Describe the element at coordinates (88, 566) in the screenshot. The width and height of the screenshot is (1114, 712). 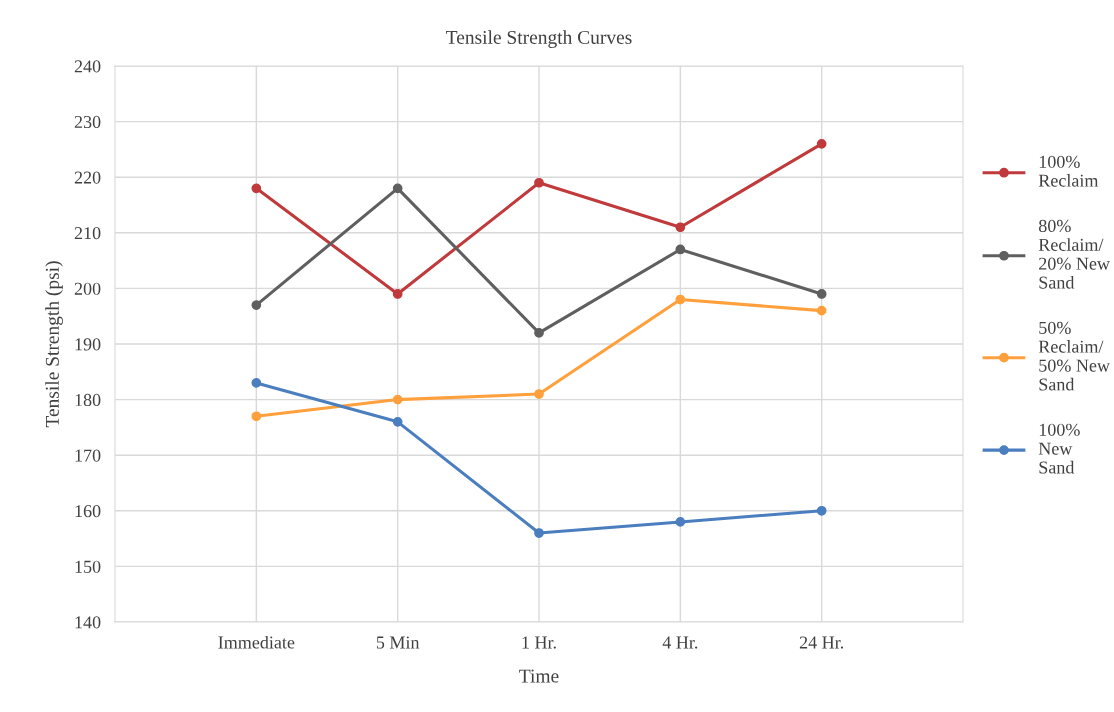
I see `y-tick-label: 150` at that location.